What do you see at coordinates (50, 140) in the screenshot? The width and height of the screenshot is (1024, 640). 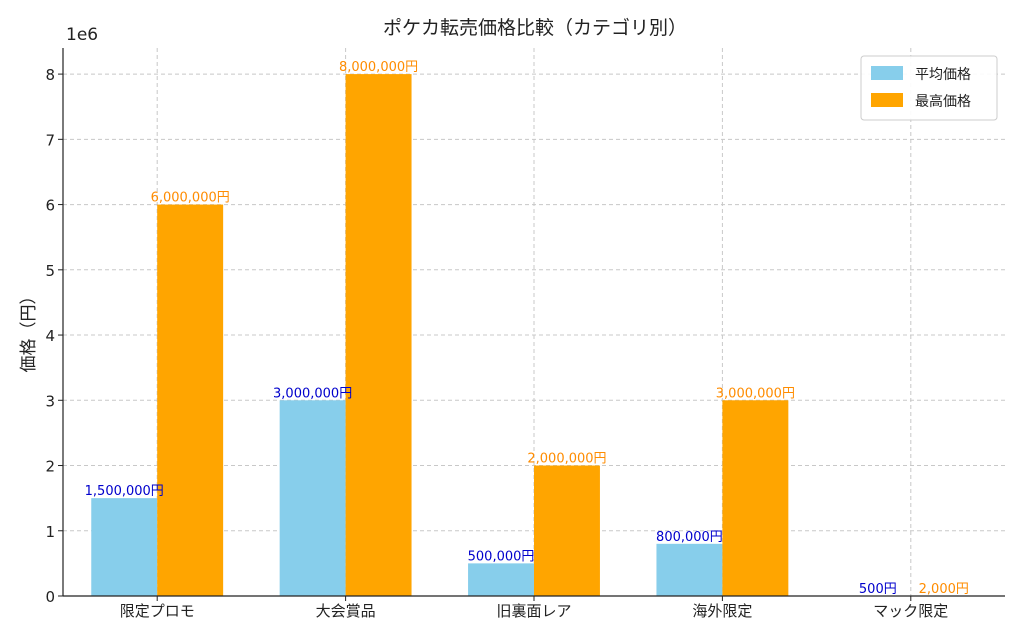 I see `y-tick-label: 7` at bounding box center [50, 140].